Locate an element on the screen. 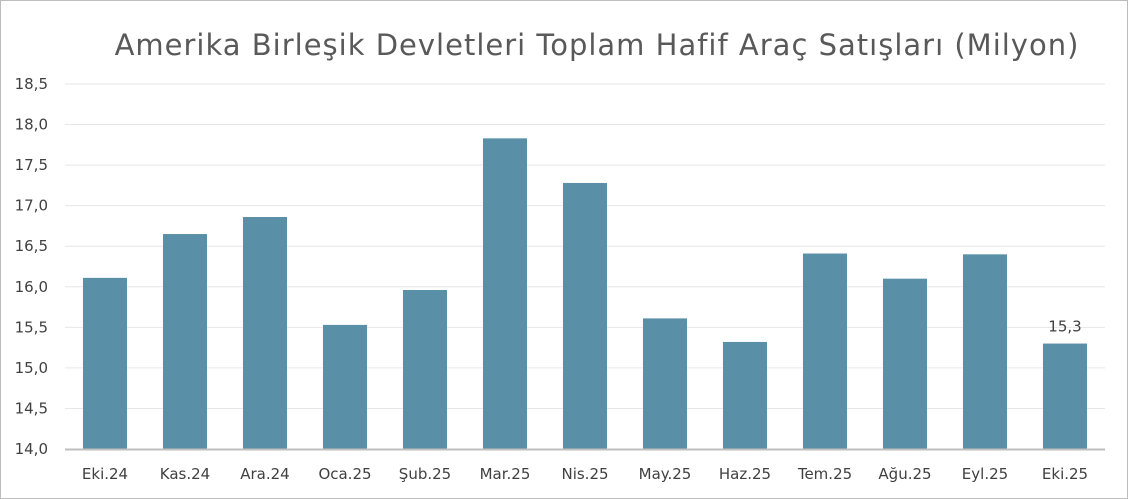 This screenshot has height=499, width=1128. data-label: 15,3 is located at coordinates (1064, 327).